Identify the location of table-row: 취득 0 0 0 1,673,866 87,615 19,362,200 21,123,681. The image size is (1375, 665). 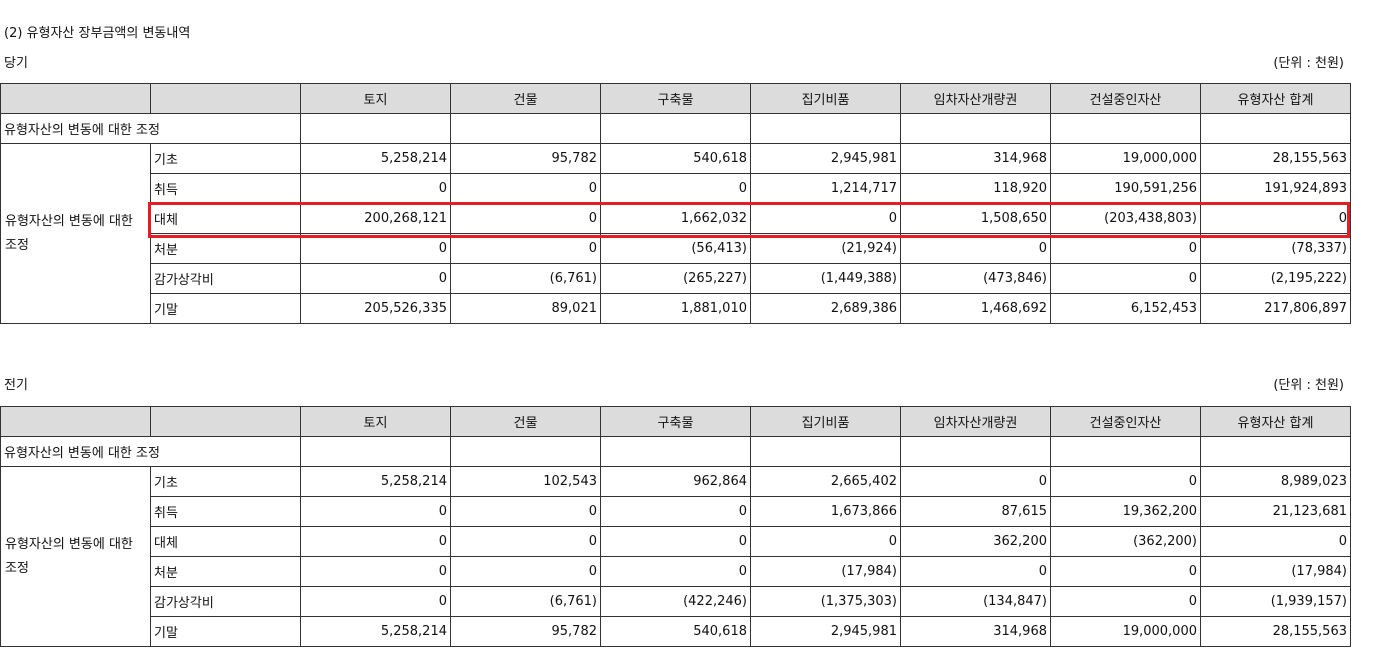
(676, 511).